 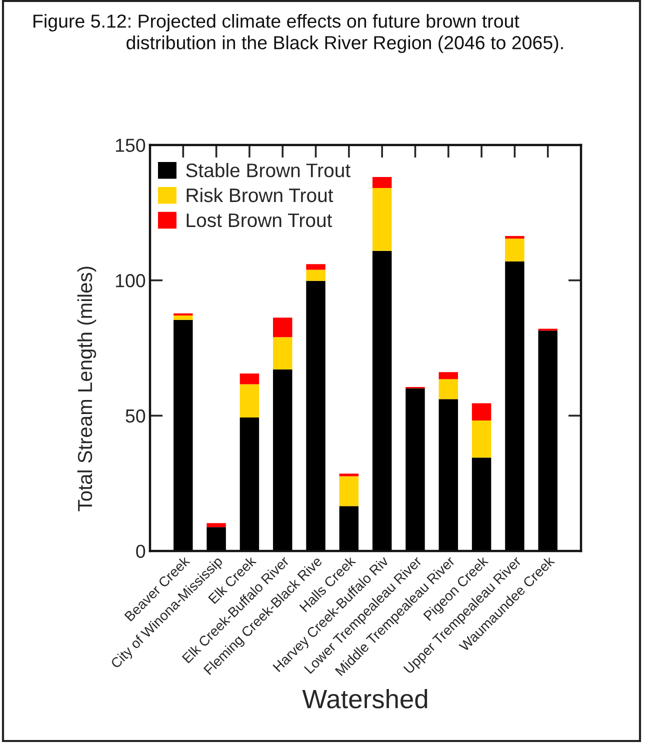 I want to click on y-tick-label: 150, so click(x=131, y=145).